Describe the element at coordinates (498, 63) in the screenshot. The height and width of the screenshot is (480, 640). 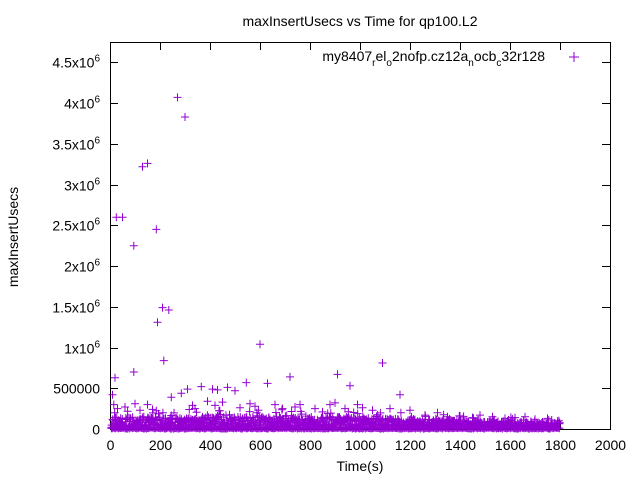
I see `legend-label-part: c` at that location.